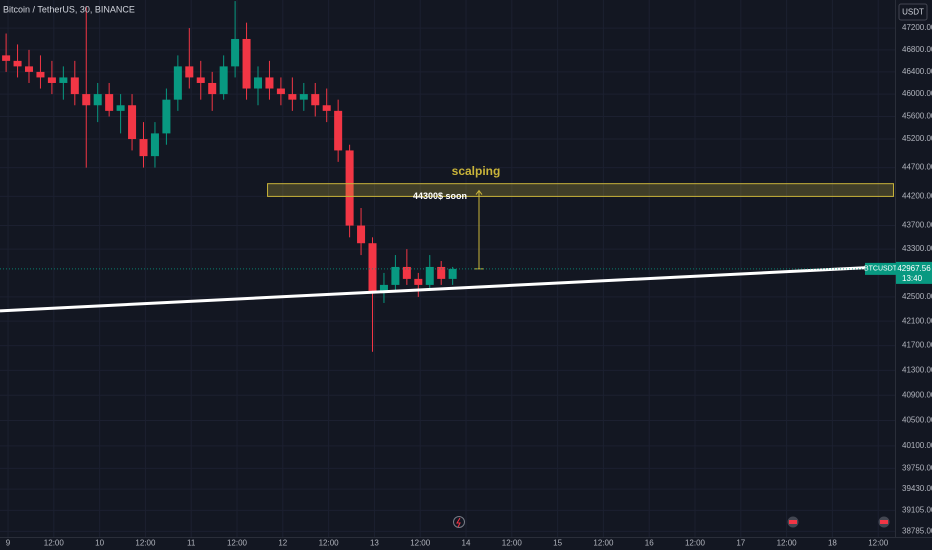 Image resolution: width=932 pixels, height=550 pixels. Describe the element at coordinates (191, 543) in the screenshot. I see `x-tick-label: 11` at that location.